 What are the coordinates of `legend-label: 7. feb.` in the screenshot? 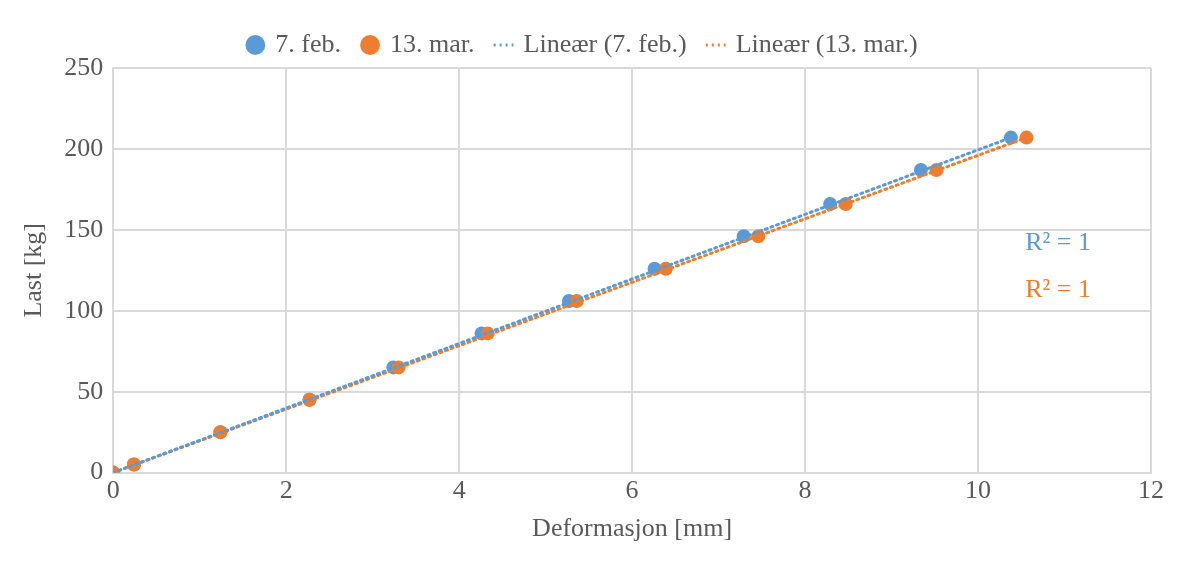 It's located at (308, 43).